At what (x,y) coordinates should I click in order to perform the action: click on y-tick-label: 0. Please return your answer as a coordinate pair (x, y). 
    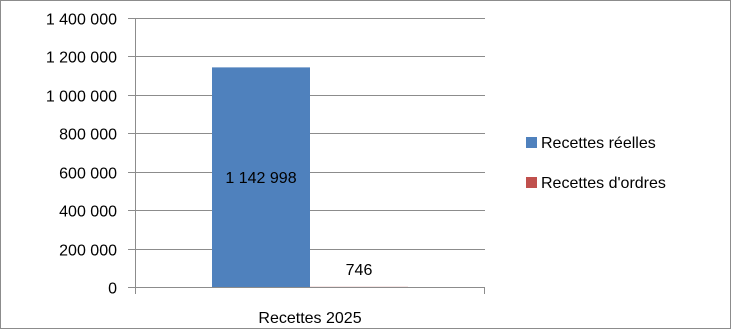
    Looking at the image, I should click on (112, 289).